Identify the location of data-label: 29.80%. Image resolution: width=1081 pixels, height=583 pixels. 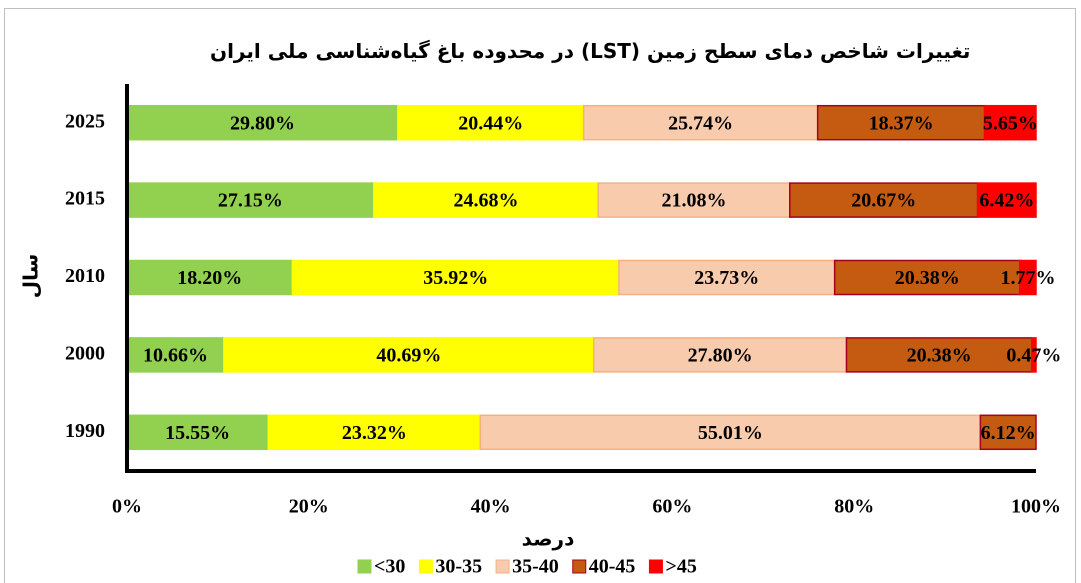
(262, 123).